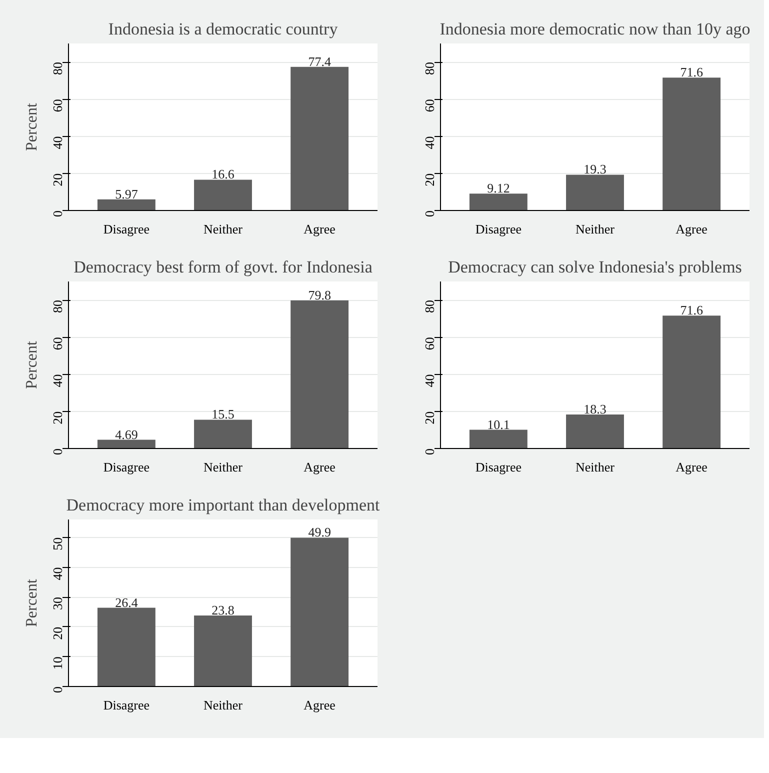 The width and height of the screenshot is (769, 773). What do you see at coordinates (319, 294) in the screenshot?
I see `data-label: 79.8` at bounding box center [319, 294].